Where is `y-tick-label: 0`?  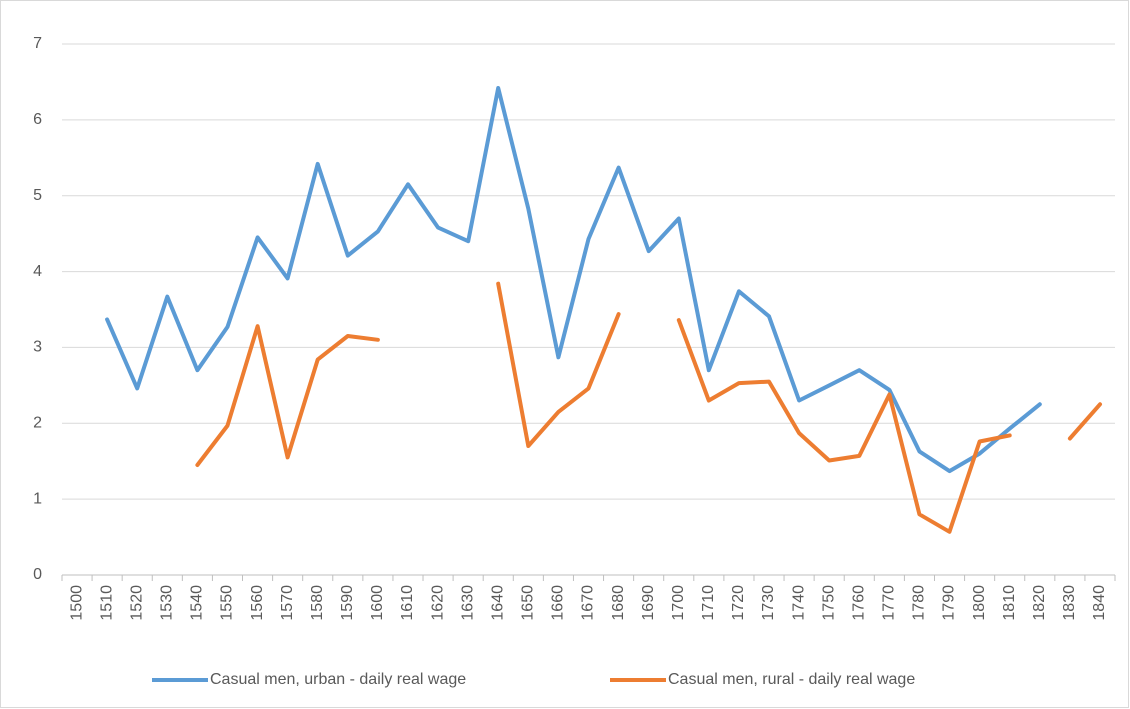
y-tick-label: 0 is located at coordinates (37, 574).